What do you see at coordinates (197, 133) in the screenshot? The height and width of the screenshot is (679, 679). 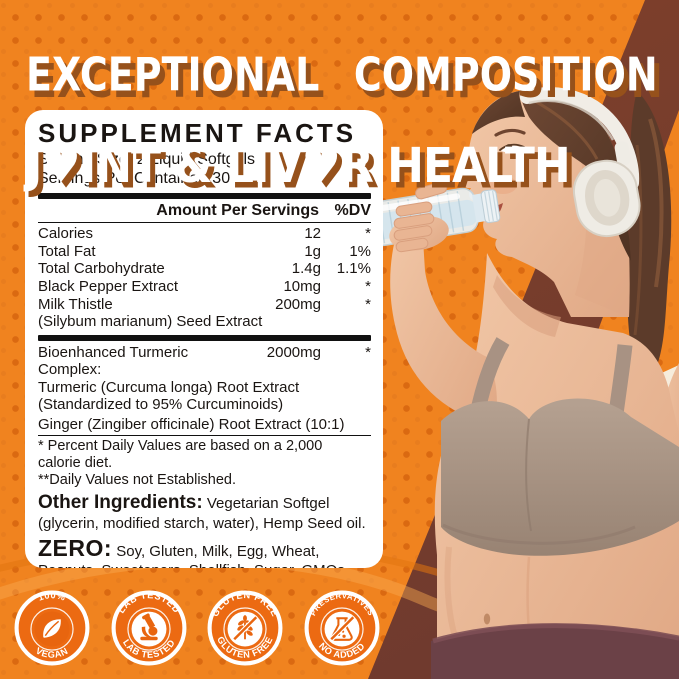 I see `supplement-facts-title: SUPPLEMENT FACTS` at bounding box center [197, 133].